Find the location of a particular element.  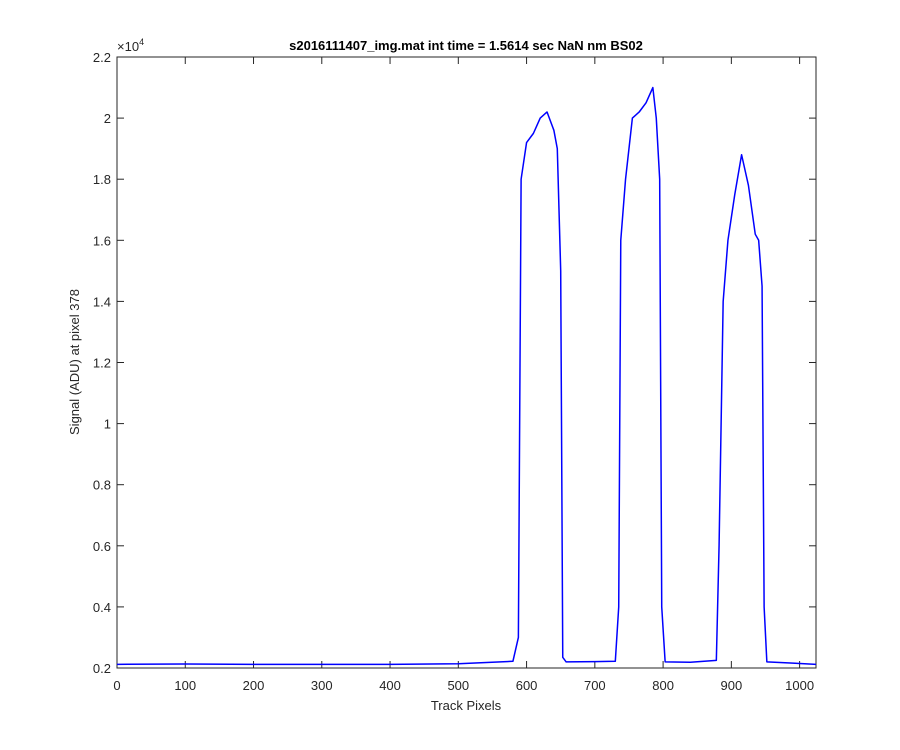

x-tick-label: 300 is located at coordinates (322, 685).